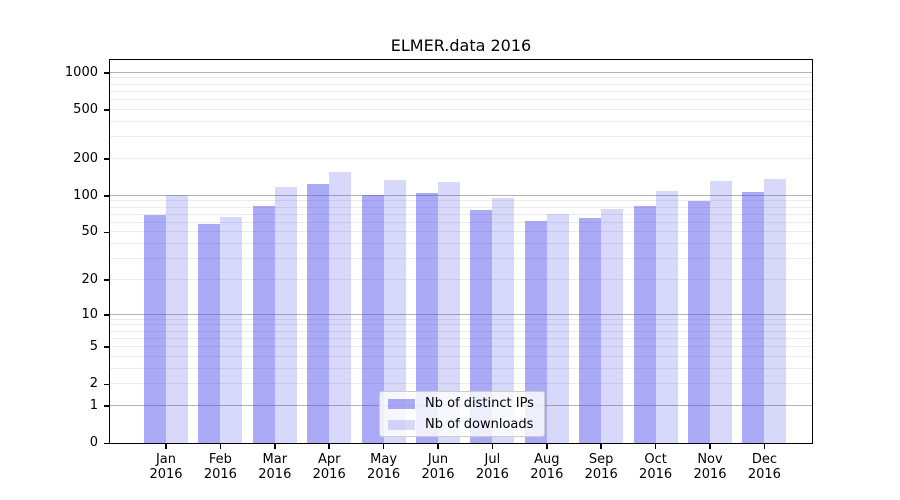 This screenshot has width=900, height=500. Describe the element at coordinates (89, 279) in the screenshot. I see `y-tick-label-20: 20` at that location.